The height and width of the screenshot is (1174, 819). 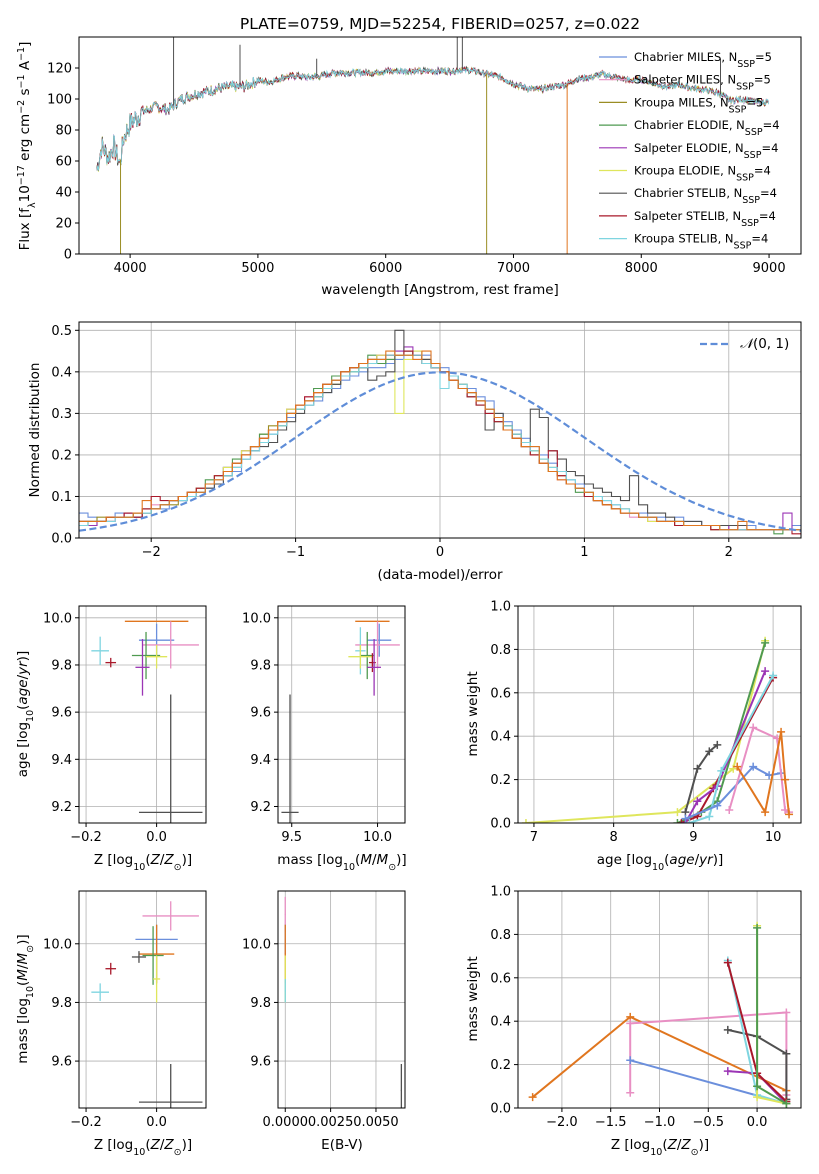 I want to click on spectrum-line, so click(x=432, y=119).